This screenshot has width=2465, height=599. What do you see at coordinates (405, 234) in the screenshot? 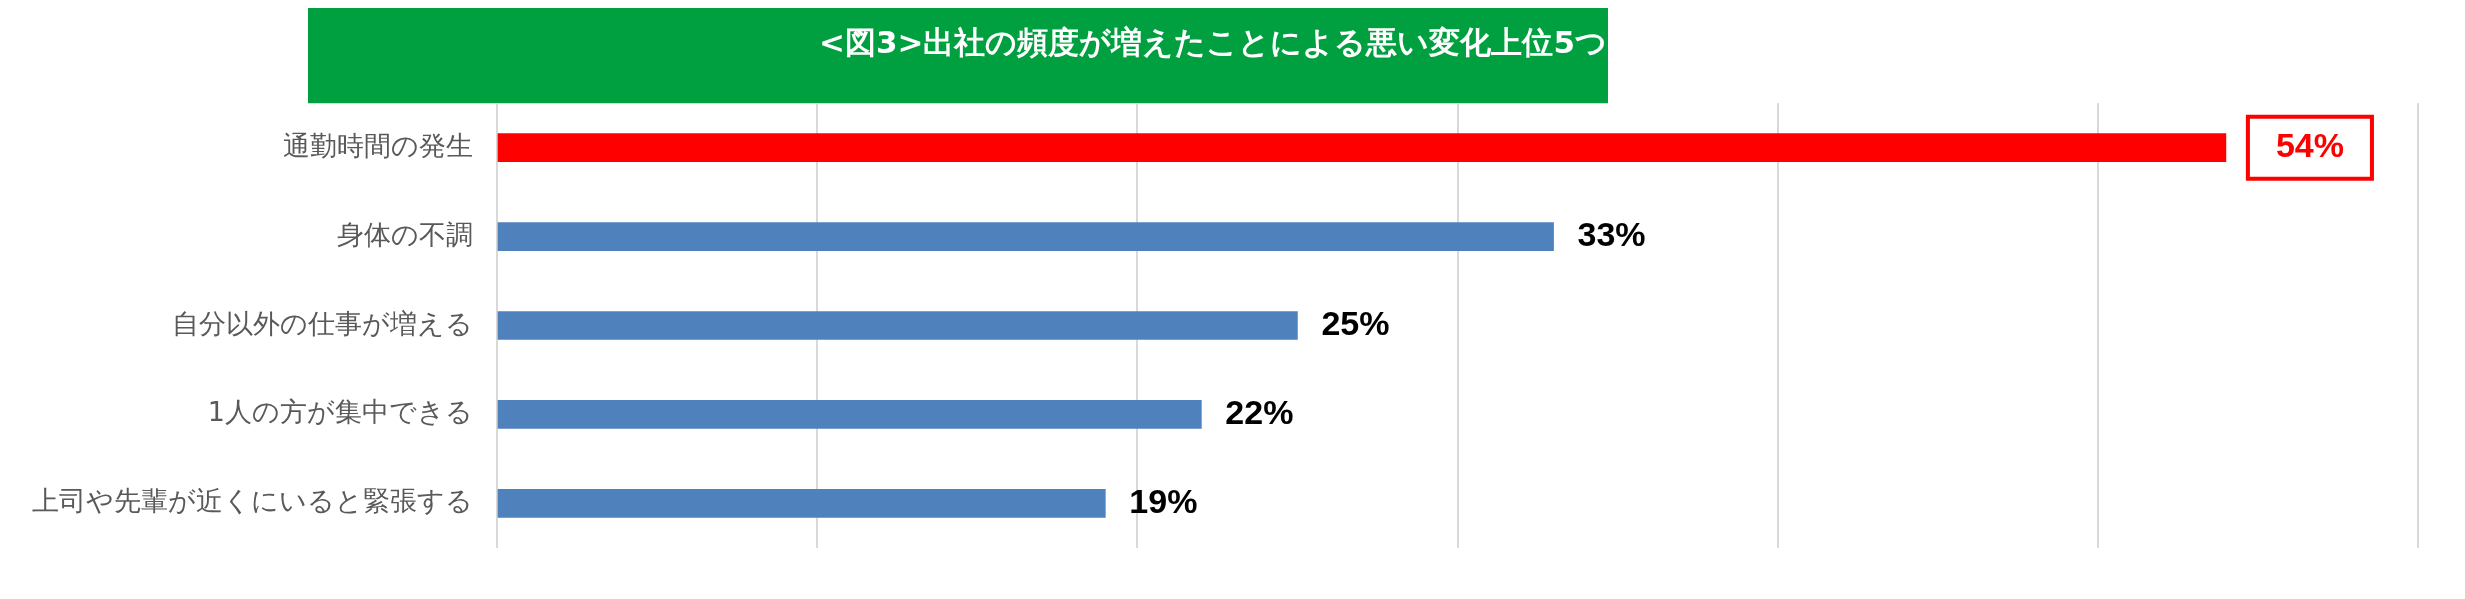
I see `y-tick-label: 身体の不調` at bounding box center [405, 234].